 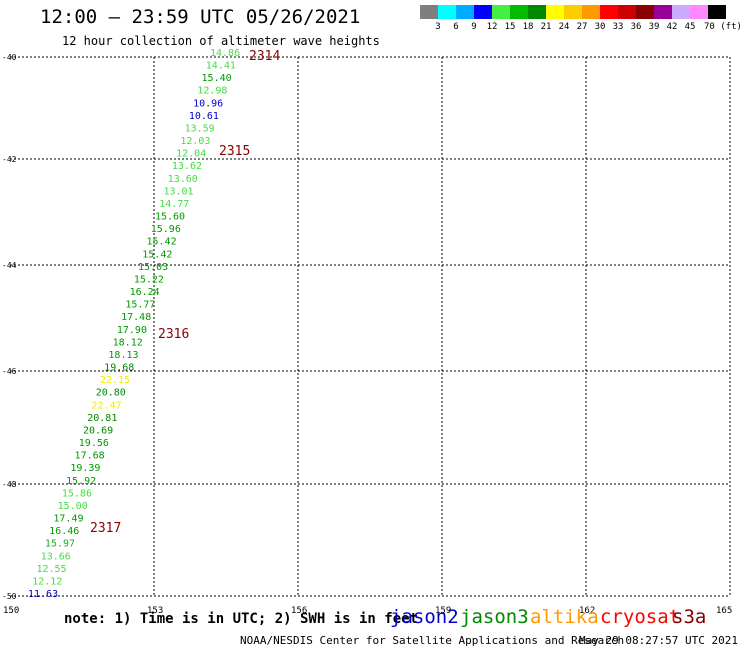 What do you see at coordinates (690, 27) in the screenshot?
I see `legend-label: 45` at bounding box center [690, 27].